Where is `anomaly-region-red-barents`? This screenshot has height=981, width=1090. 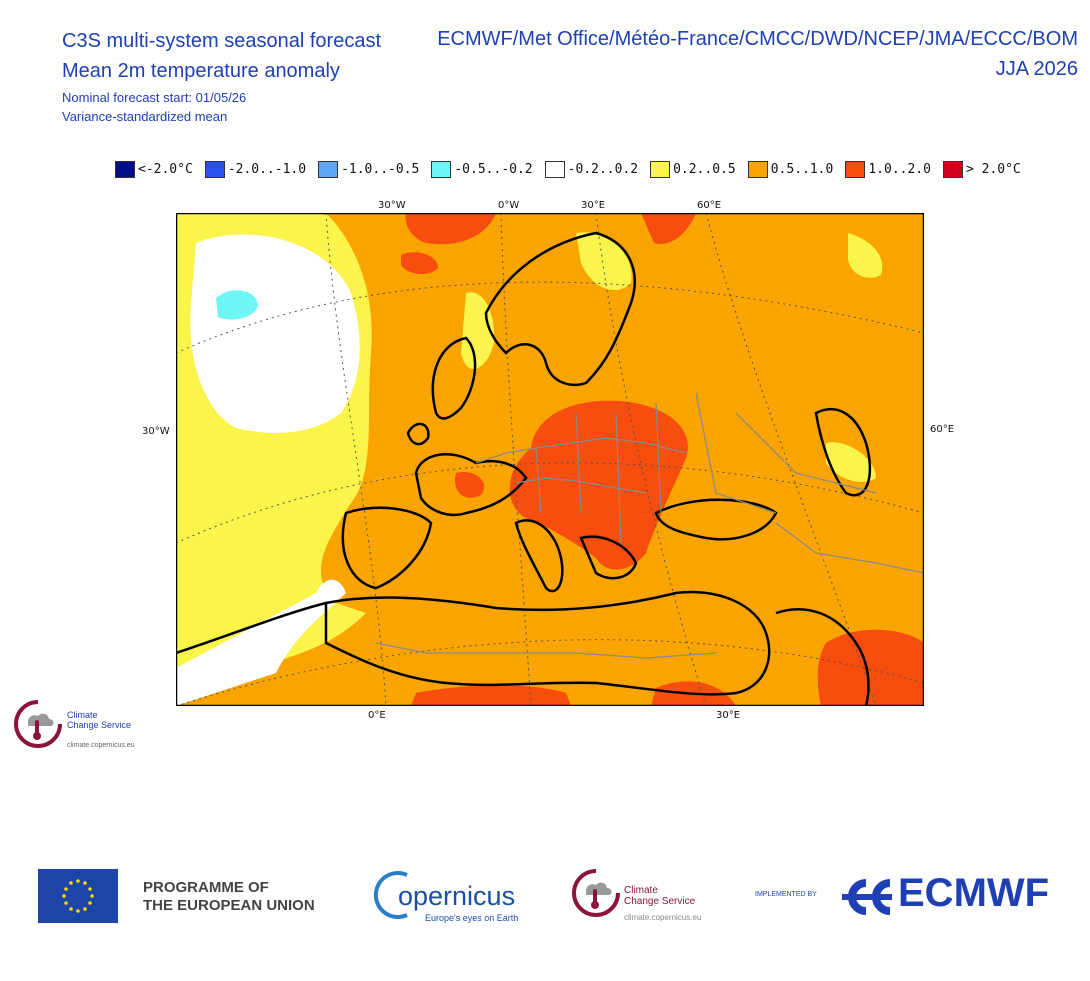 anomaly-region-red-barents is located at coordinates (668, 228).